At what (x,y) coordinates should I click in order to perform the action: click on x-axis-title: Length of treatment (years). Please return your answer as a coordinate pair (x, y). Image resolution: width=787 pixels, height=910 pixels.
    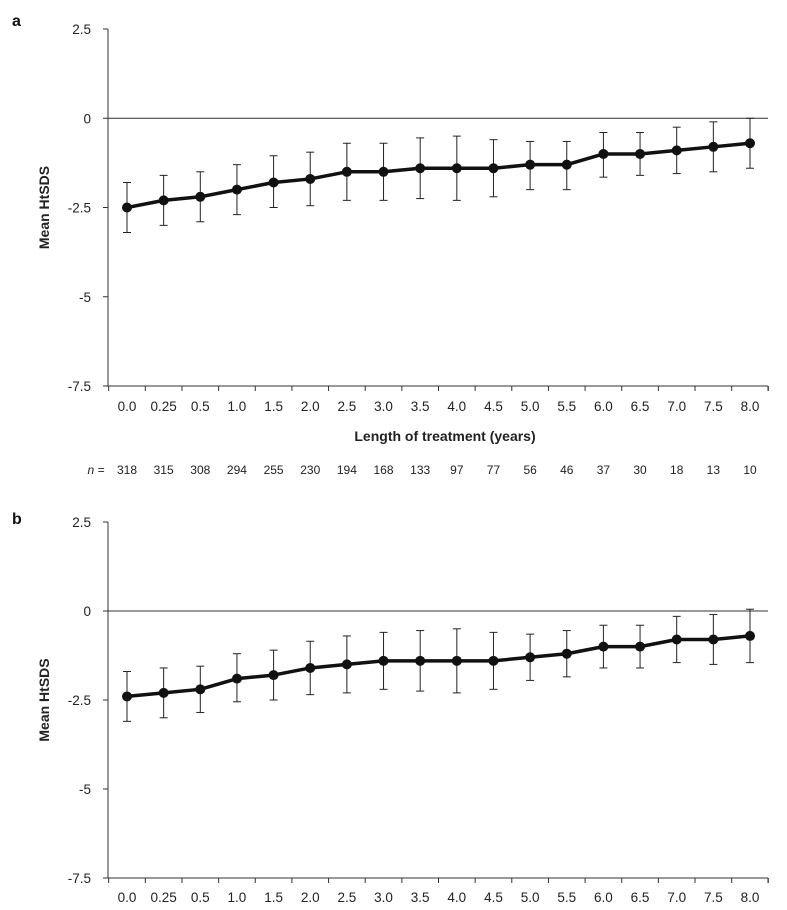
    Looking at the image, I should click on (444, 436).